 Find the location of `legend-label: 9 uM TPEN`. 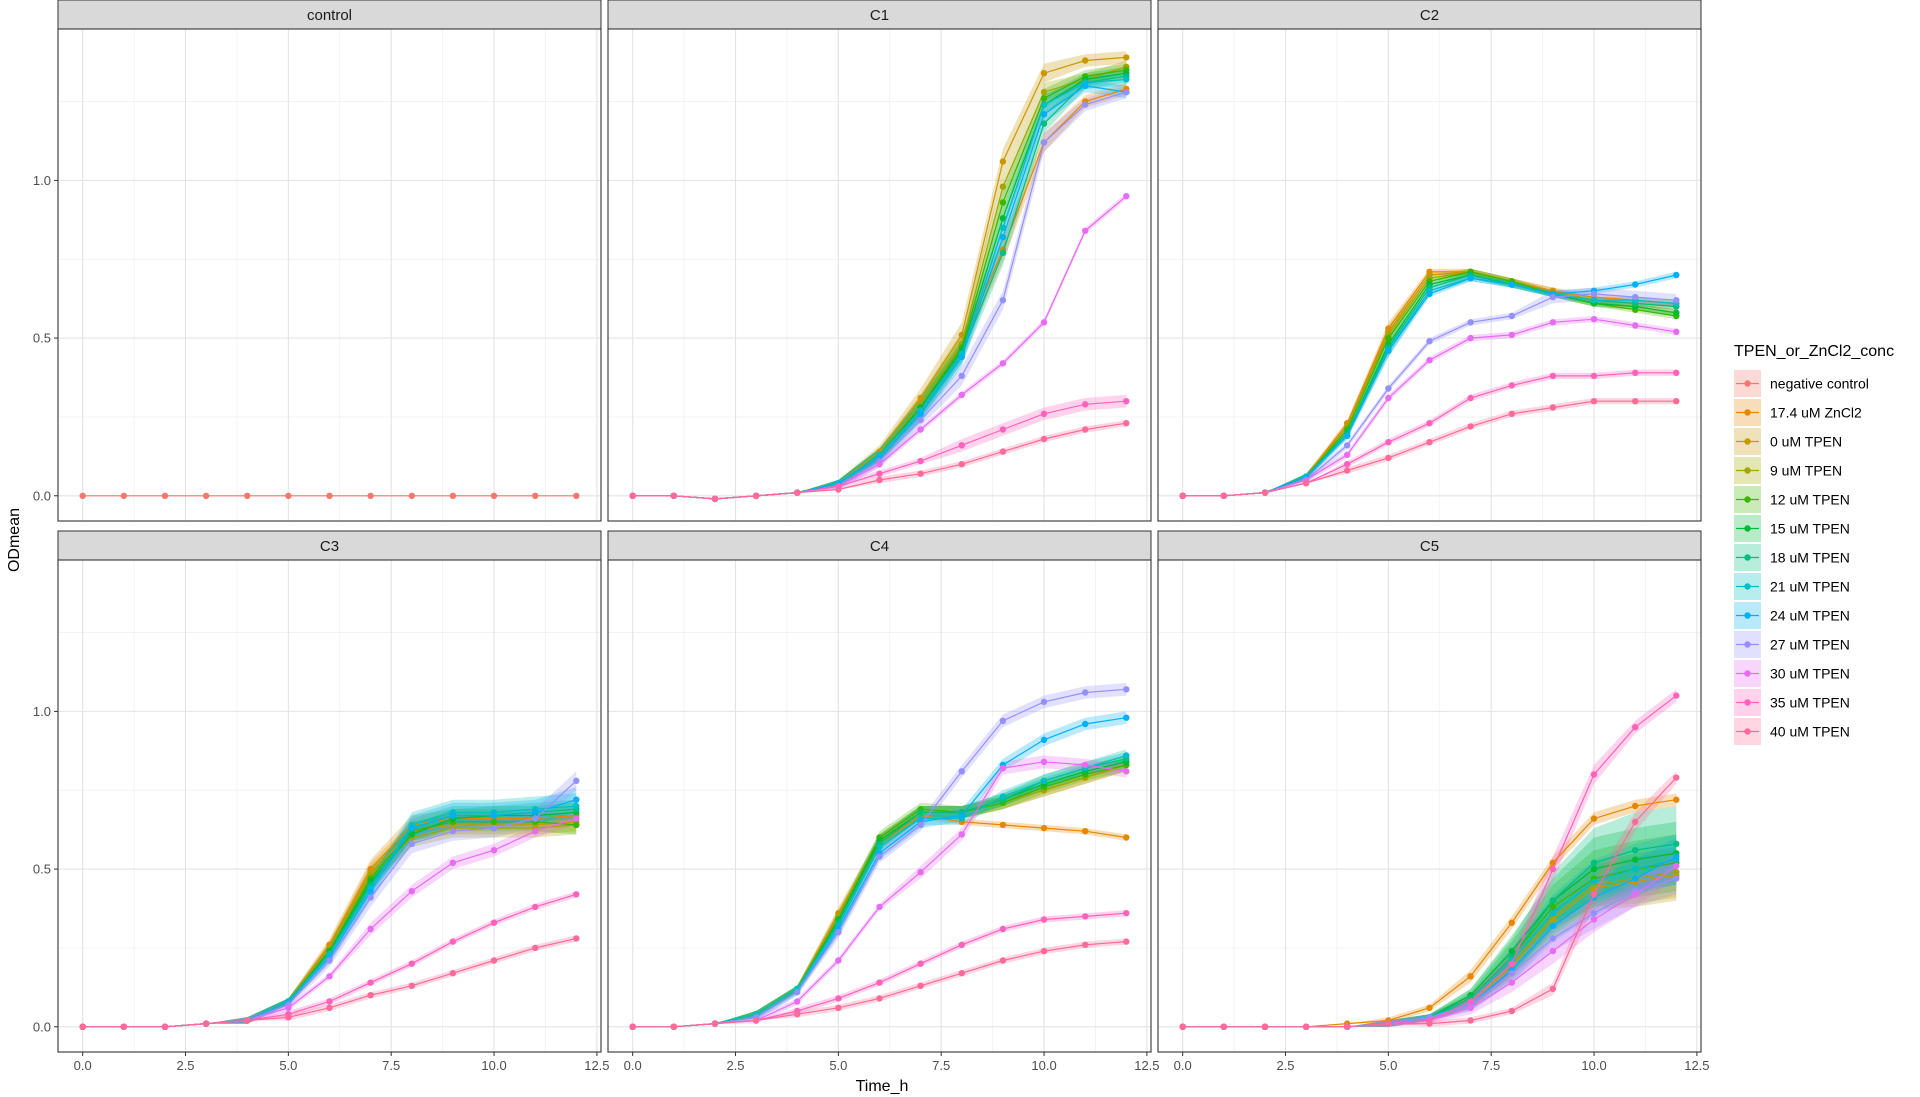

legend-label: 9 uM TPEN is located at coordinates (1806, 471).